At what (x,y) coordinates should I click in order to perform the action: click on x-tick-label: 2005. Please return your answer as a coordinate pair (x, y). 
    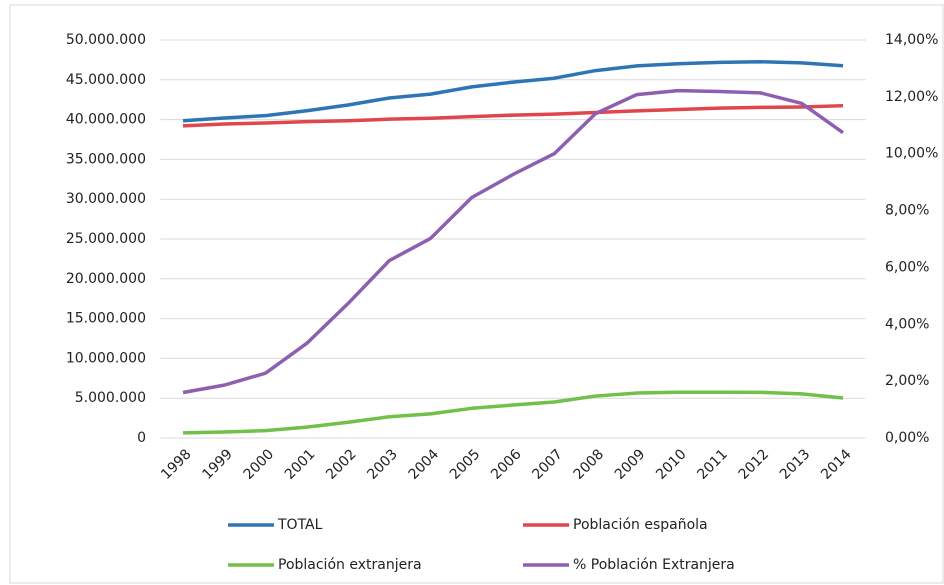
    Looking at the image, I should click on (465, 464).